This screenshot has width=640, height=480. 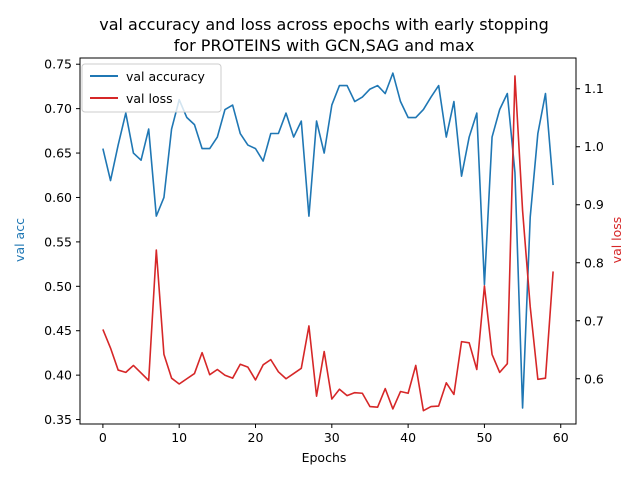 What do you see at coordinates (561, 437) in the screenshot?
I see `x-tick-label: 60` at bounding box center [561, 437].